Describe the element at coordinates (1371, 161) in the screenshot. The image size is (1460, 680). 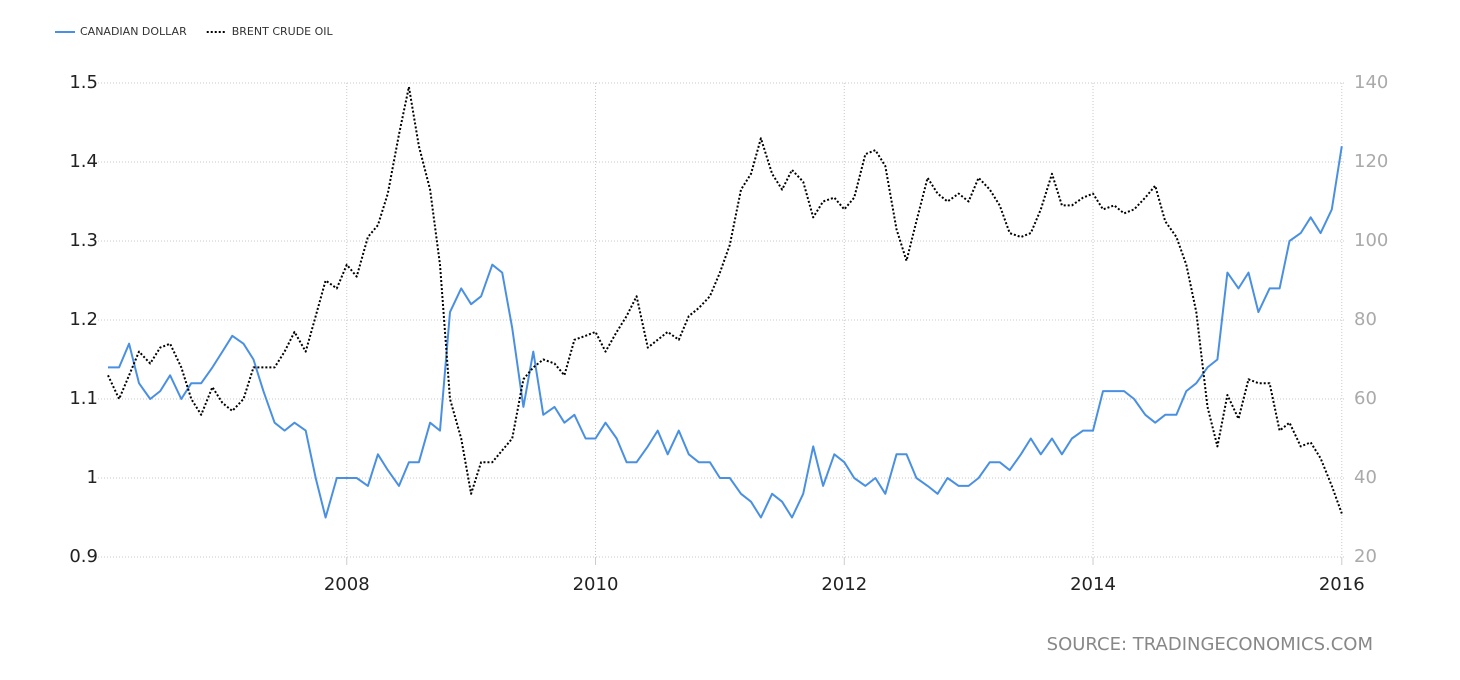
I see `y2-tick-label: 120` at that location.